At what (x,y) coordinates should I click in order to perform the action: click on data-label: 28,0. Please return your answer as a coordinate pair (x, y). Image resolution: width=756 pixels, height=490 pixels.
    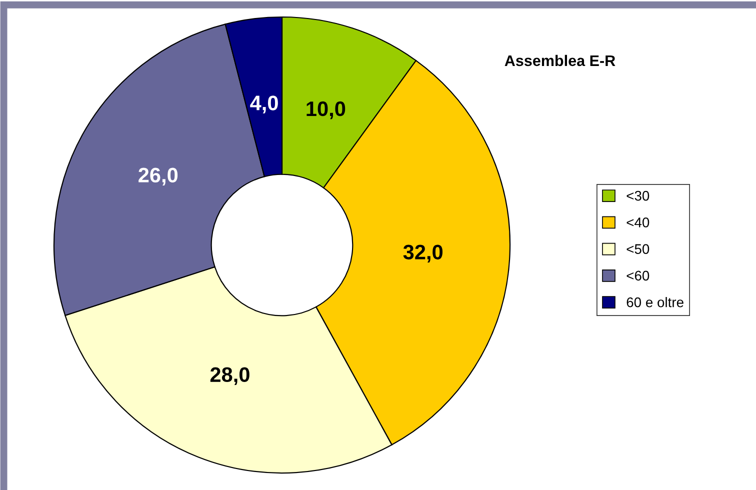
    Looking at the image, I should click on (230, 376).